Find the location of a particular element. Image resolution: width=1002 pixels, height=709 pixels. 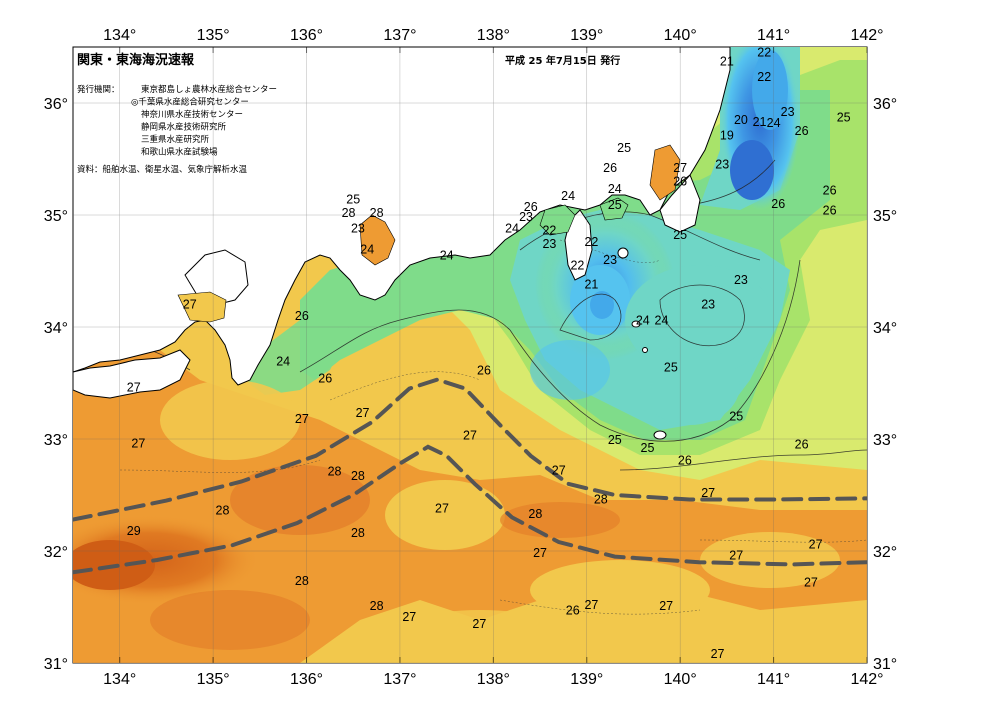

source-note: 資料：船舶水温、衛星水温、気象庁解析水温 is located at coordinates (162, 169).